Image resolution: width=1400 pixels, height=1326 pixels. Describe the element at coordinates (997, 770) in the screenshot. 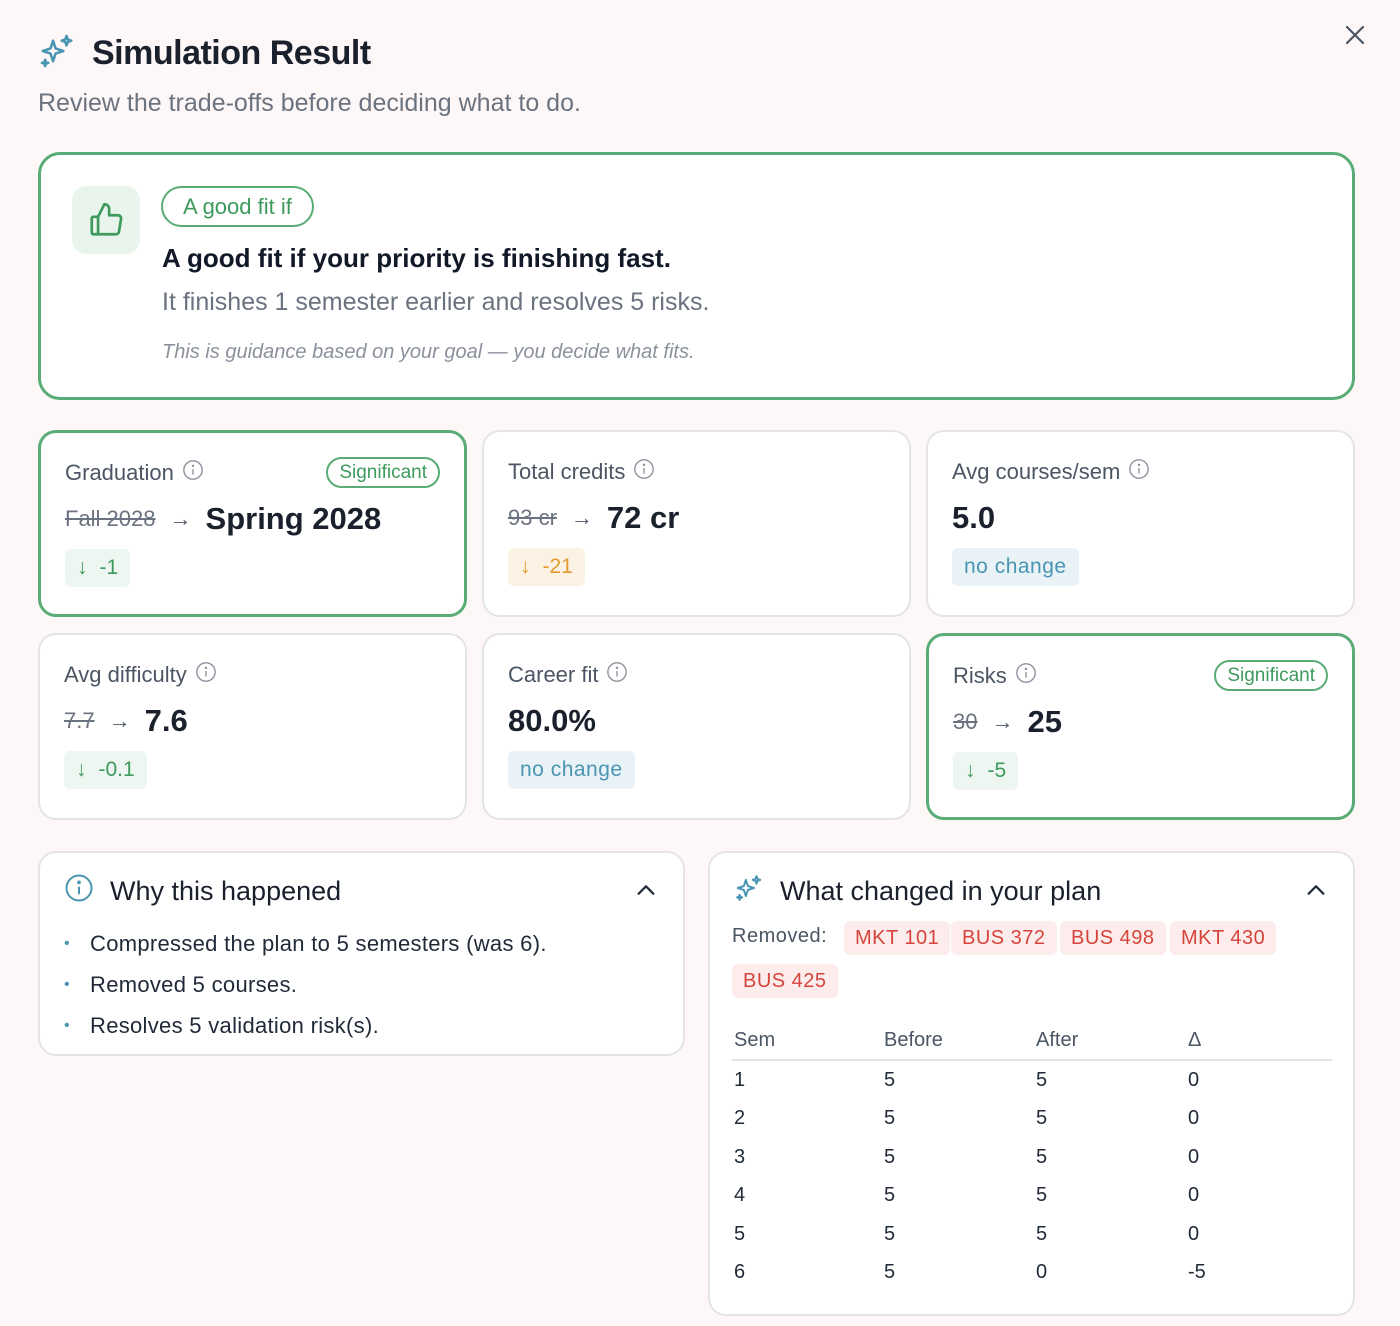

I see `delta-value: -5` at that location.